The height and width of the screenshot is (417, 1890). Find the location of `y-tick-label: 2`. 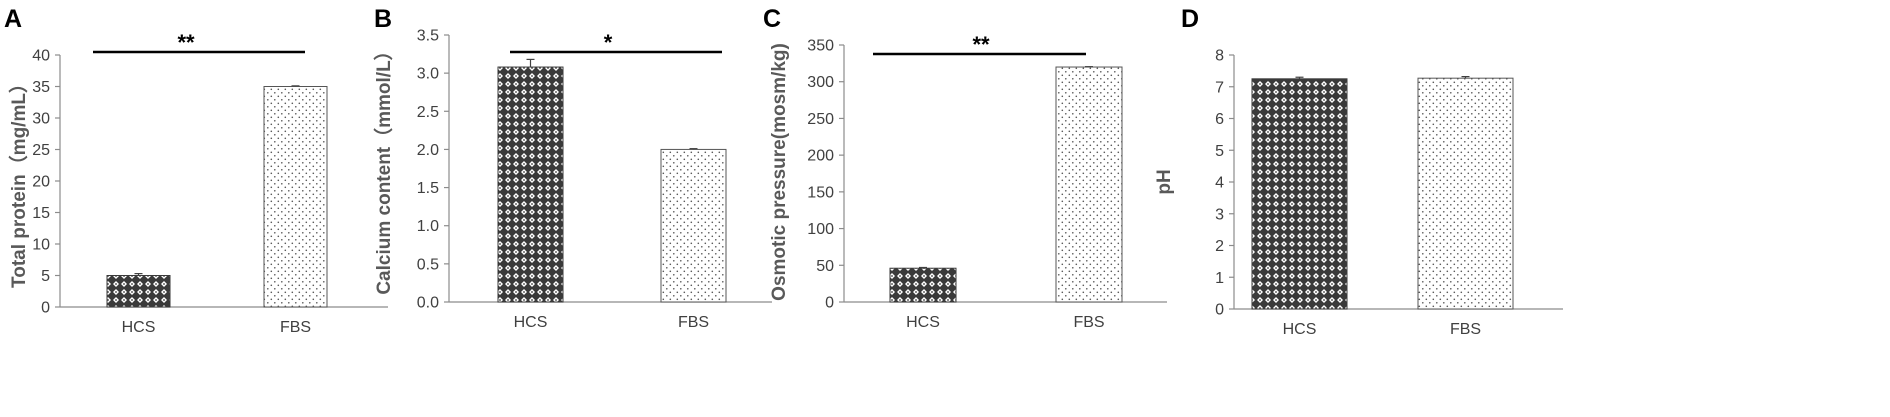

y-tick-label: 2 is located at coordinates (1219, 246).